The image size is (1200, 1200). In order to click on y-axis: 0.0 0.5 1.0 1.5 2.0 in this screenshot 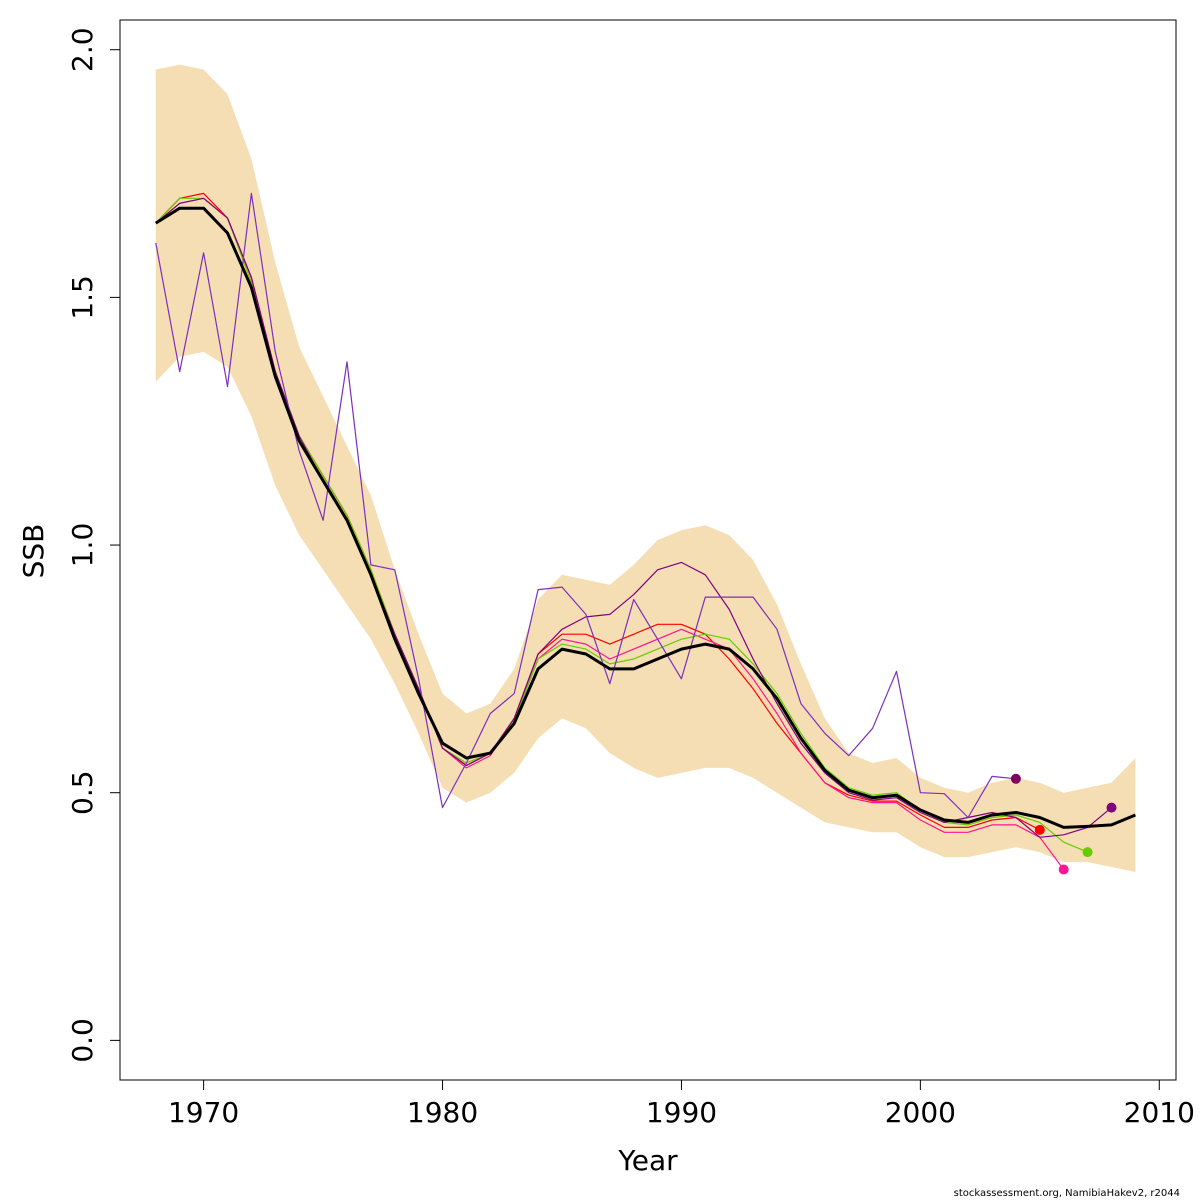, I will do `click(93, 545)`.